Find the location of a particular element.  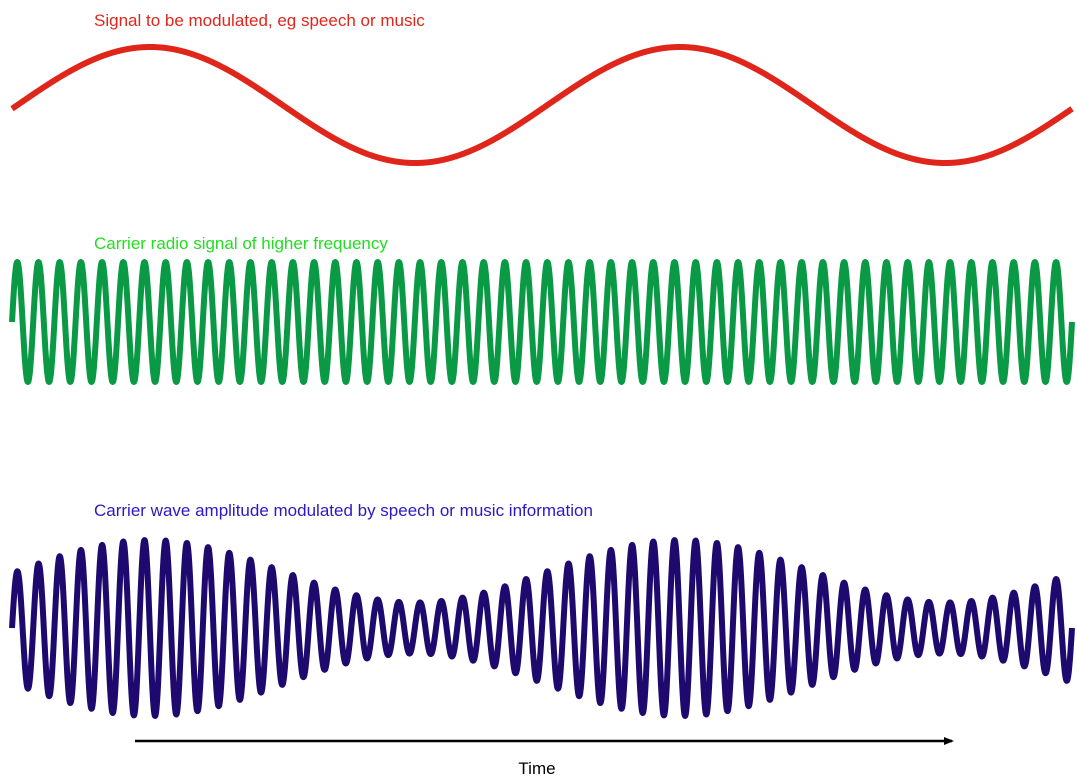

carrier-signal-label: Carrier radio signal of higher frequency is located at coordinates (241, 243).